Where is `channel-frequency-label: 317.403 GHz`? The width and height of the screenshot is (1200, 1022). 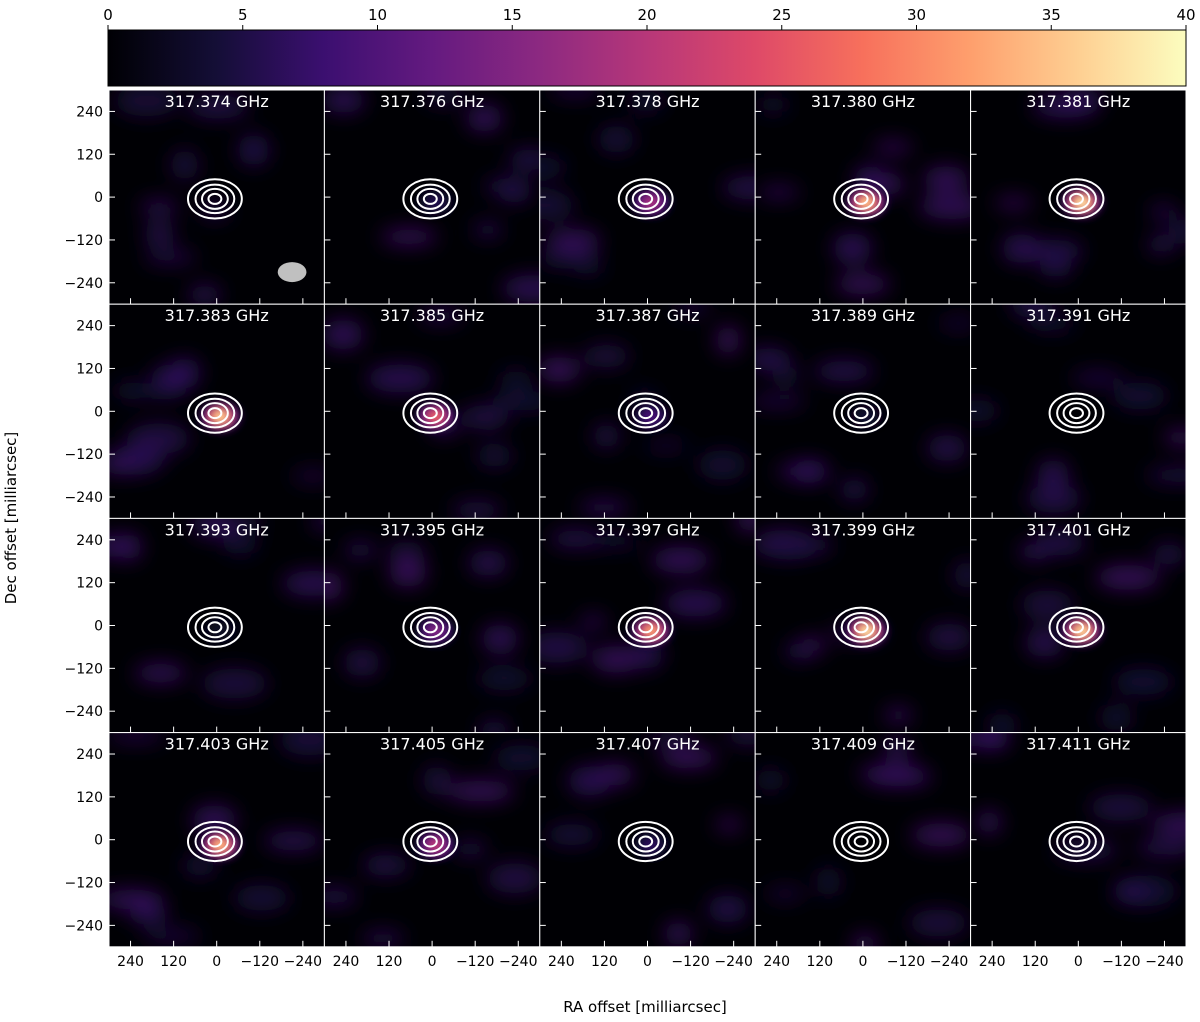 channel-frequency-label: 317.403 GHz is located at coordinates (217, 744).